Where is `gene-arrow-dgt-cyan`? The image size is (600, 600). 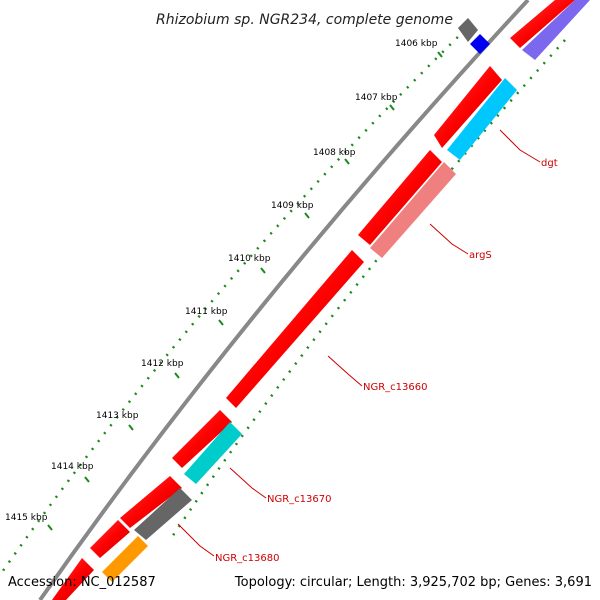 gene-arrow-dgt-cyan is located at coordinates (482, 119).